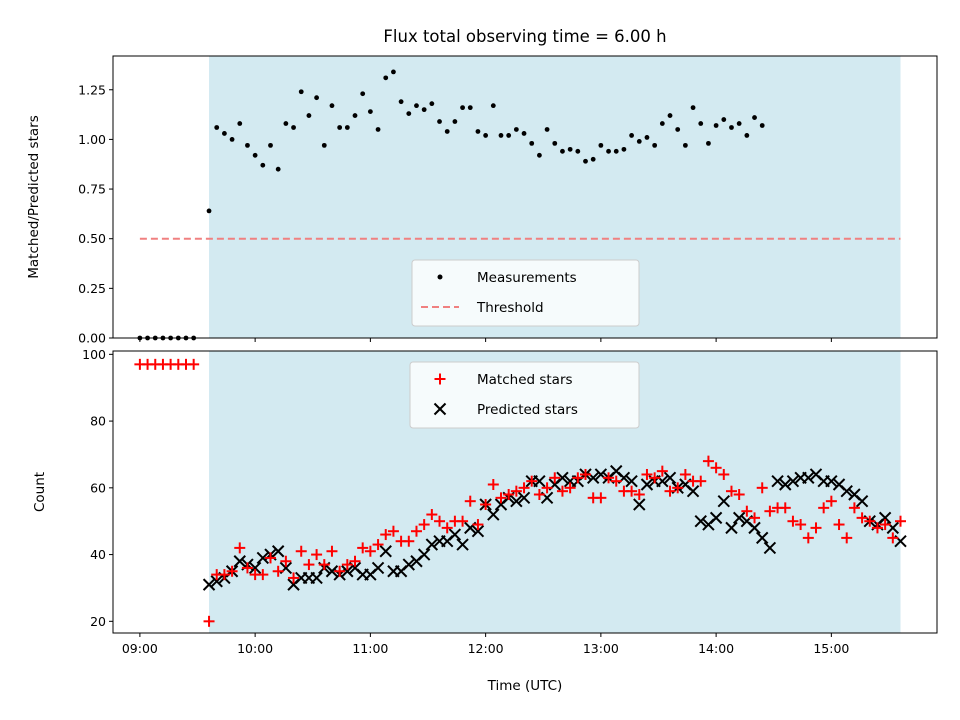  I want to click on bottom-y-tick-label: 100, so click(94, 354).